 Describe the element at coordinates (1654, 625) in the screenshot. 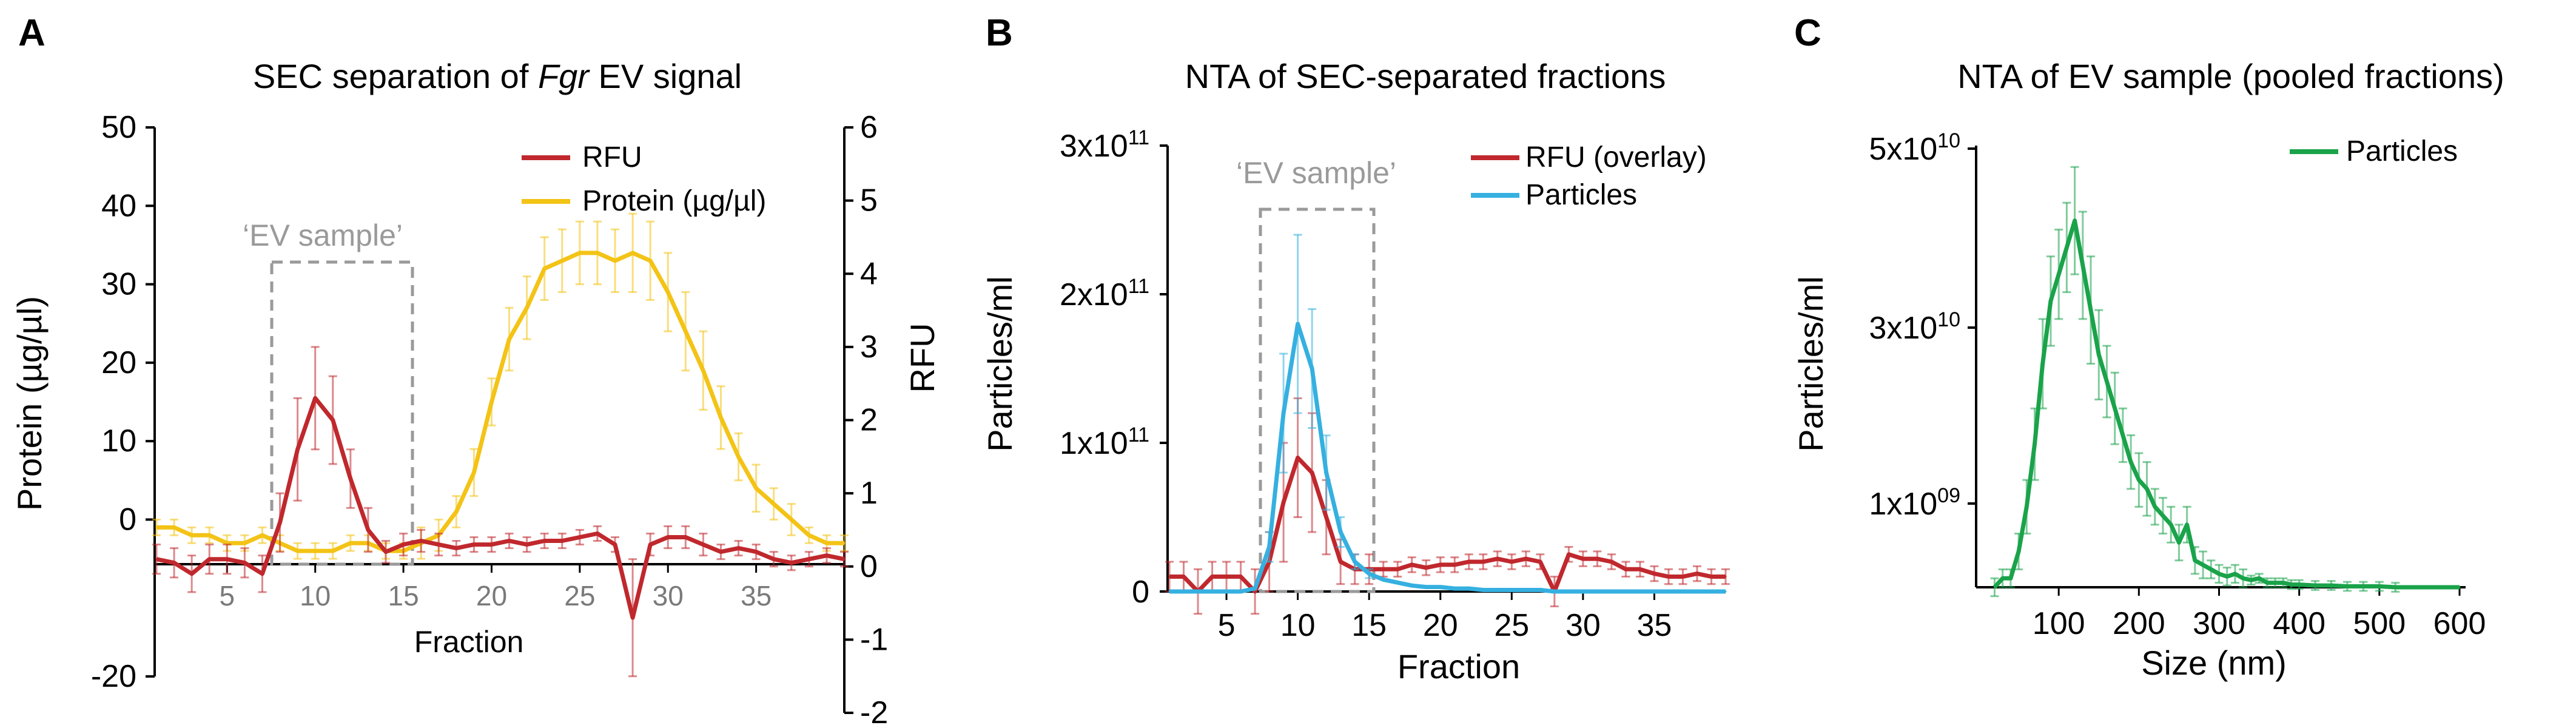

I see `x-tick-label: 35` at that location.